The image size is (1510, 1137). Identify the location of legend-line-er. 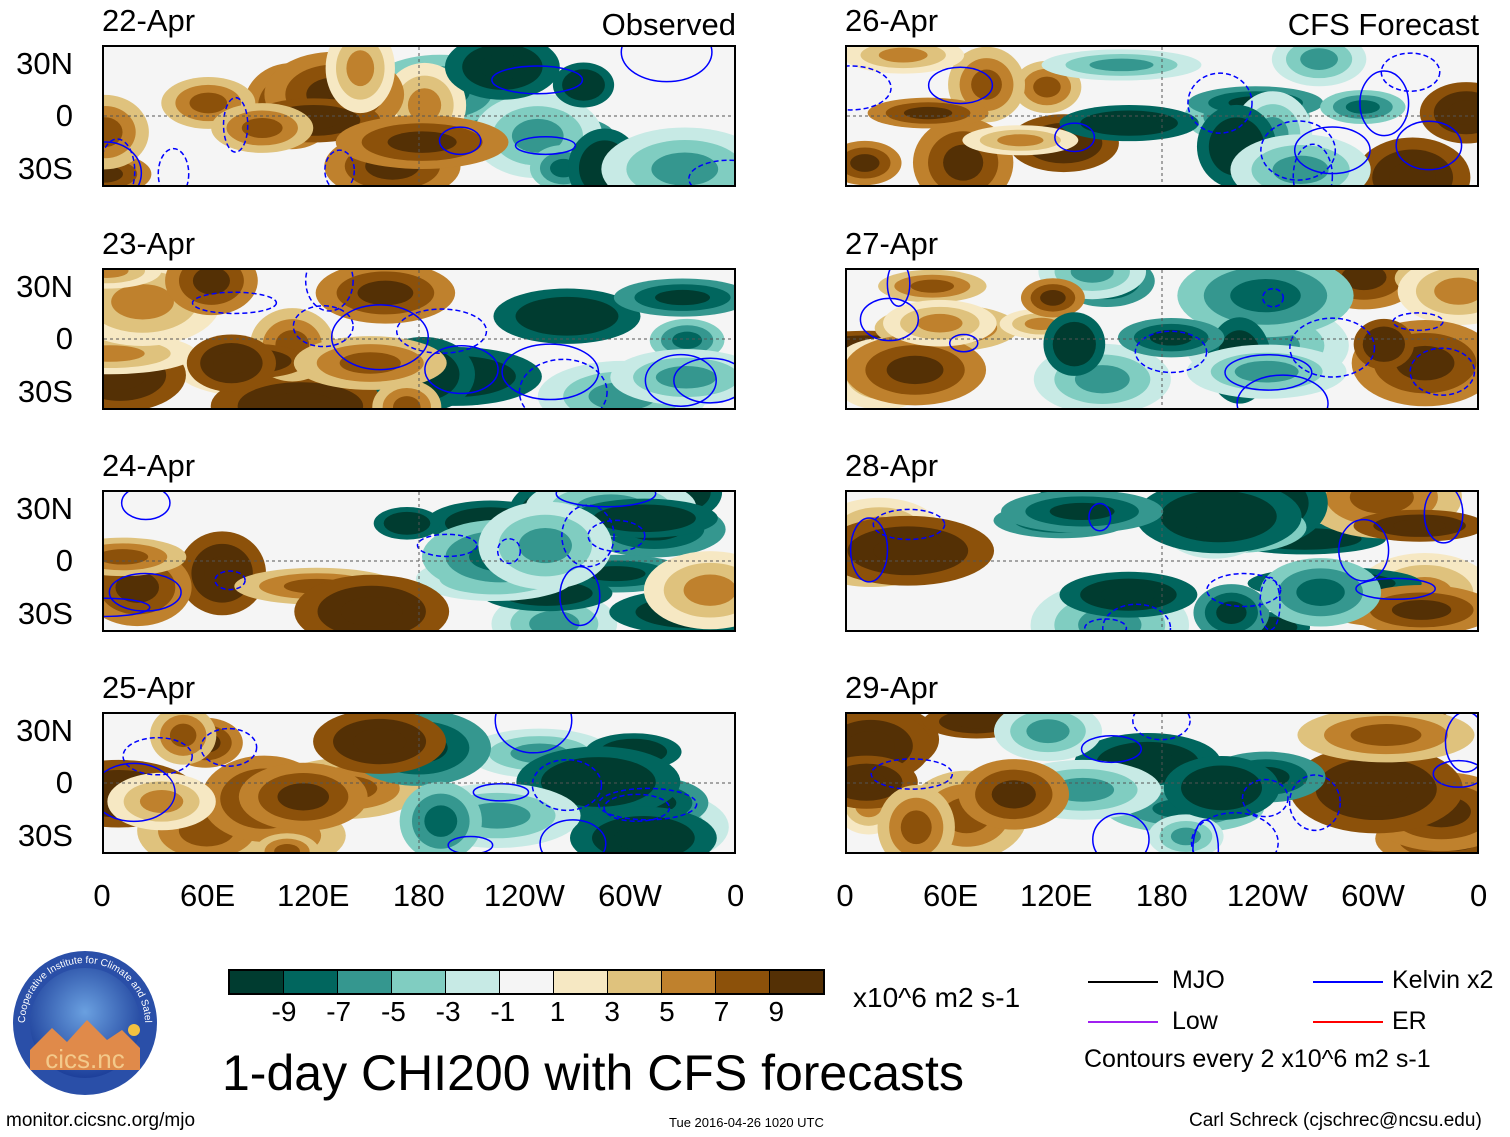
(1348, 1022).